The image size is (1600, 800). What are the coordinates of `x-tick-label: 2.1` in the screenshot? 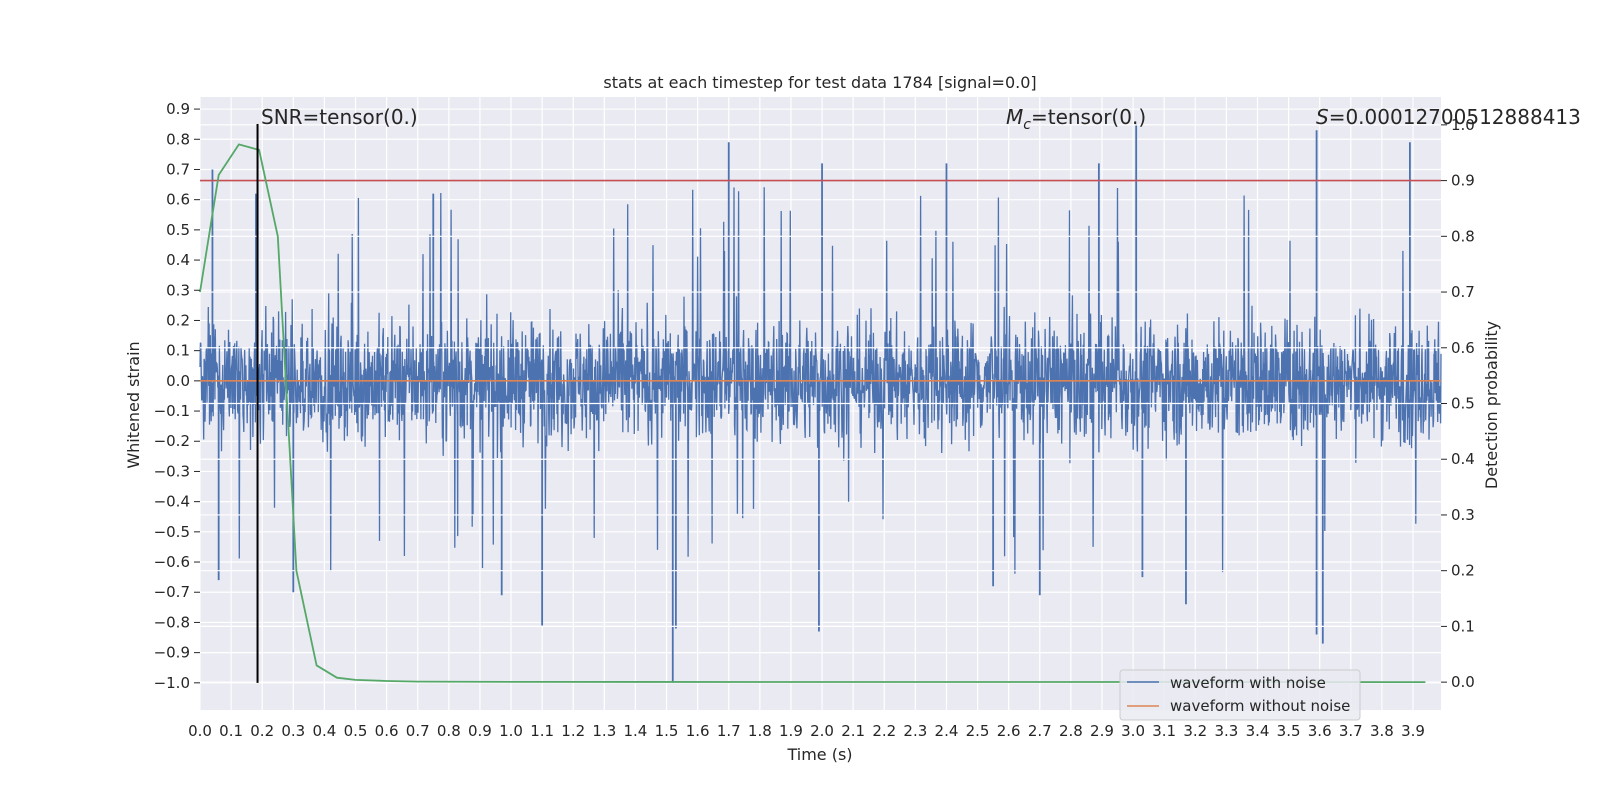 It's located at (853, 731).